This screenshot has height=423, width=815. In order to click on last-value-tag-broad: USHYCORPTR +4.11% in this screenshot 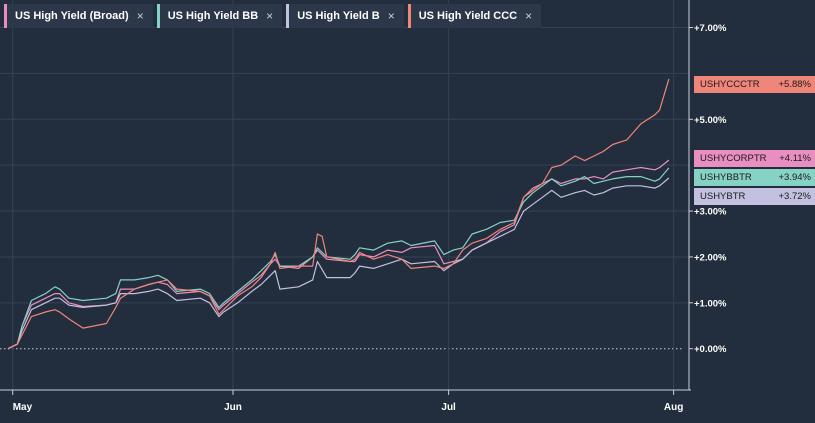, I will do `click(754, 158)`.